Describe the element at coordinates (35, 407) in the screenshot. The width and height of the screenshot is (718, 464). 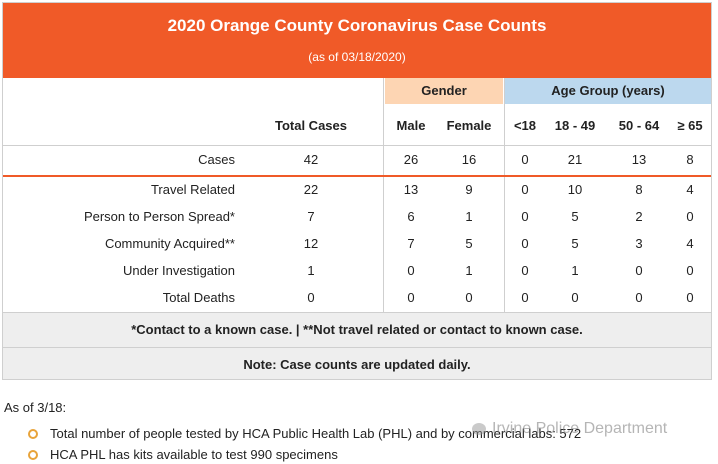
I see `as-of-label: As of 3/18:` at that location.